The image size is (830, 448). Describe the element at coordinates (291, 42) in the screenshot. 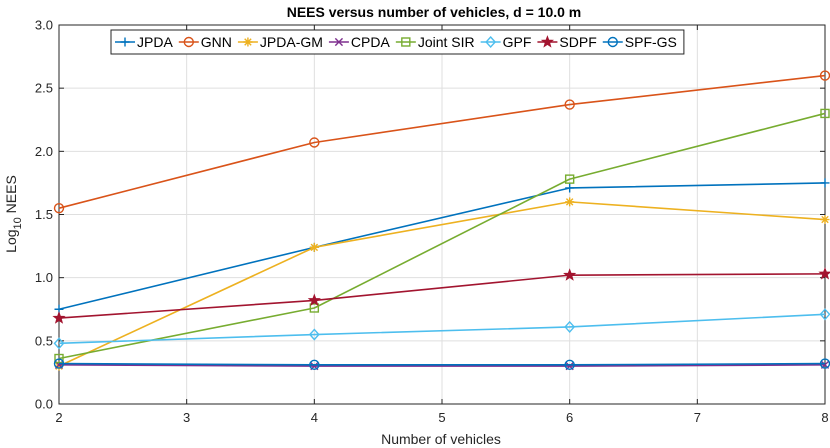

I see `legend-label-jpda-gm: JPDA-GM` at that location.